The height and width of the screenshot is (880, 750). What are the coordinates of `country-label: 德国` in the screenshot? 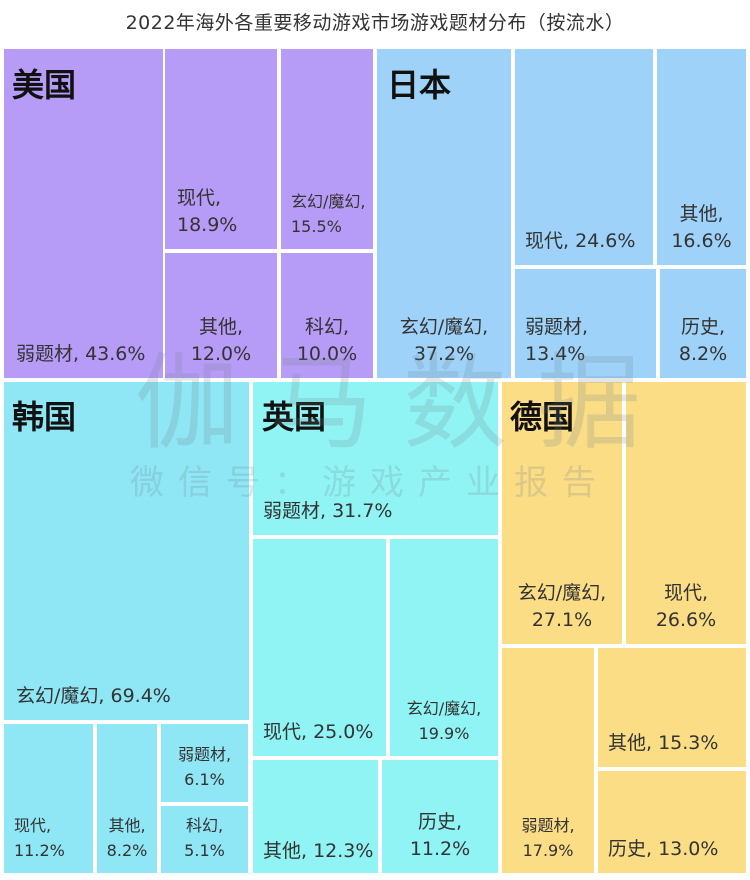 It's located at (542, 417).